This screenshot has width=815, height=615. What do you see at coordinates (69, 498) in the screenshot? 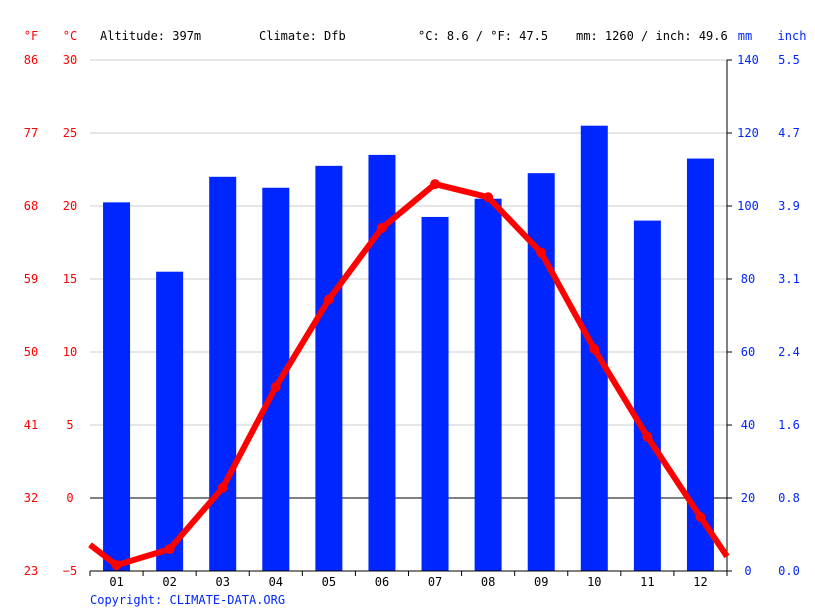
I see `celsius-tick-label: 0` at bounding box center [69, 498].